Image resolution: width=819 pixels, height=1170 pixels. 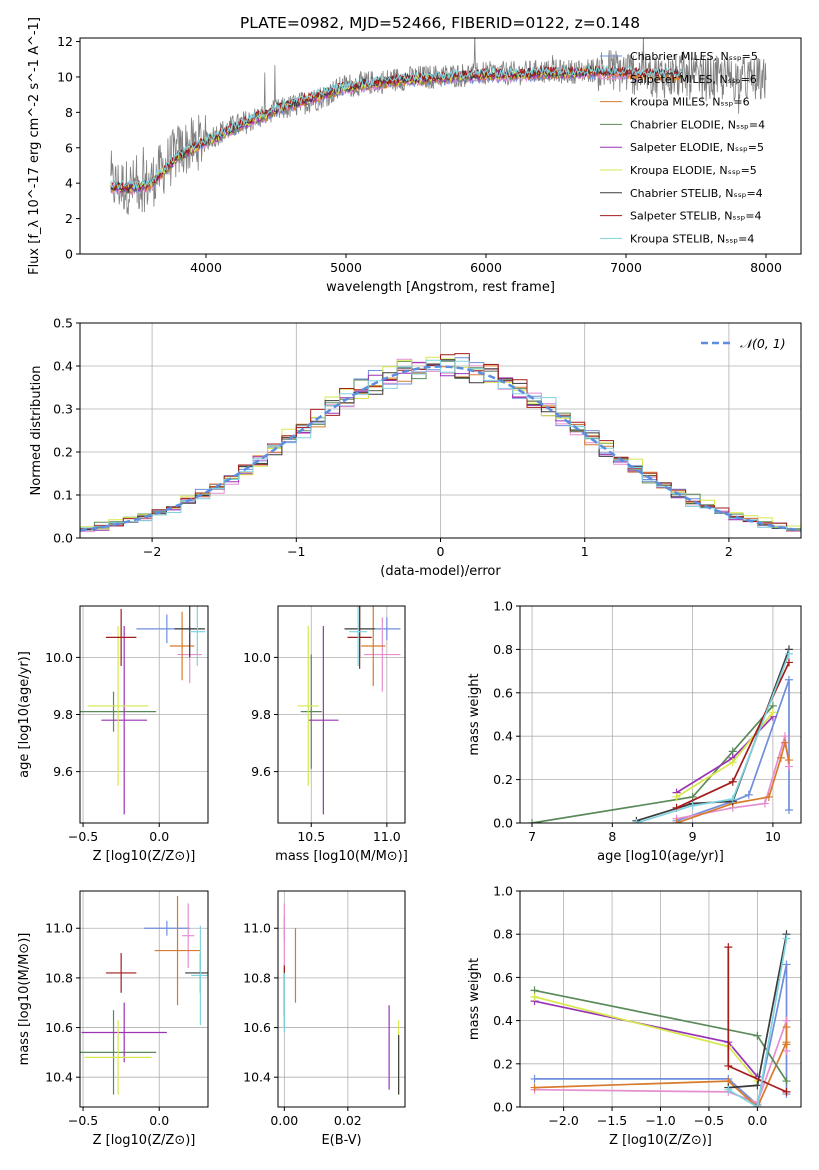 I want to click on x-tick-label: 7, so click(x=532, y=836).